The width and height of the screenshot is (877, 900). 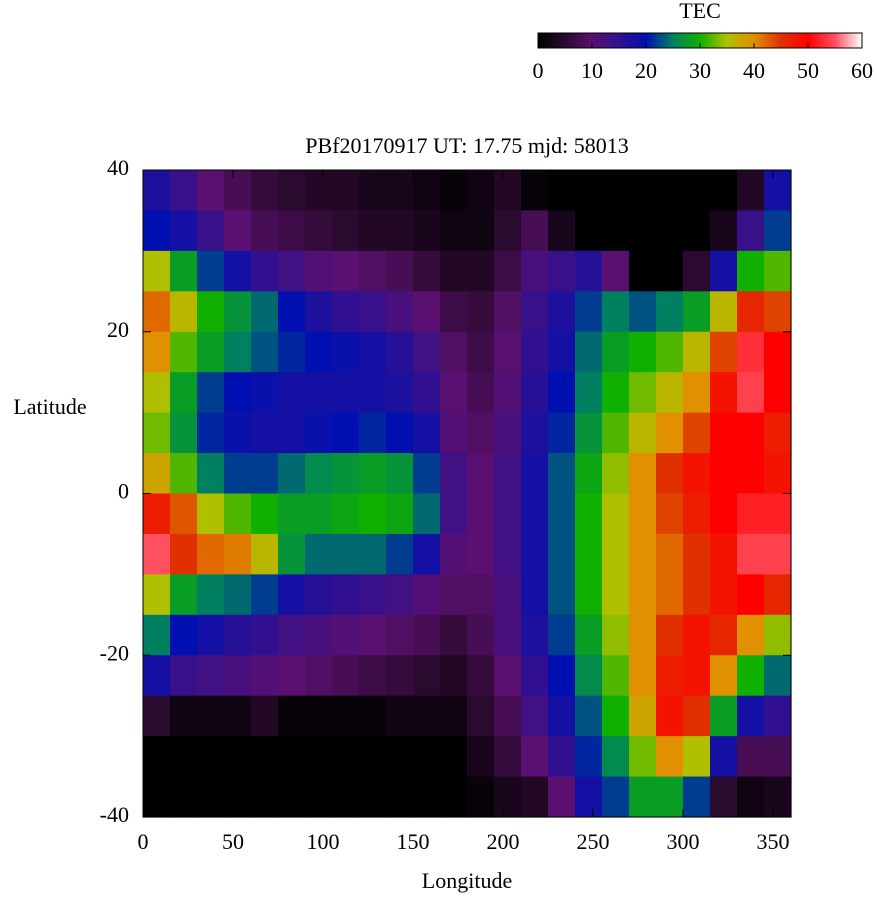 I want to click on x-axis-label: Longitude, so click(x=467, y=880).